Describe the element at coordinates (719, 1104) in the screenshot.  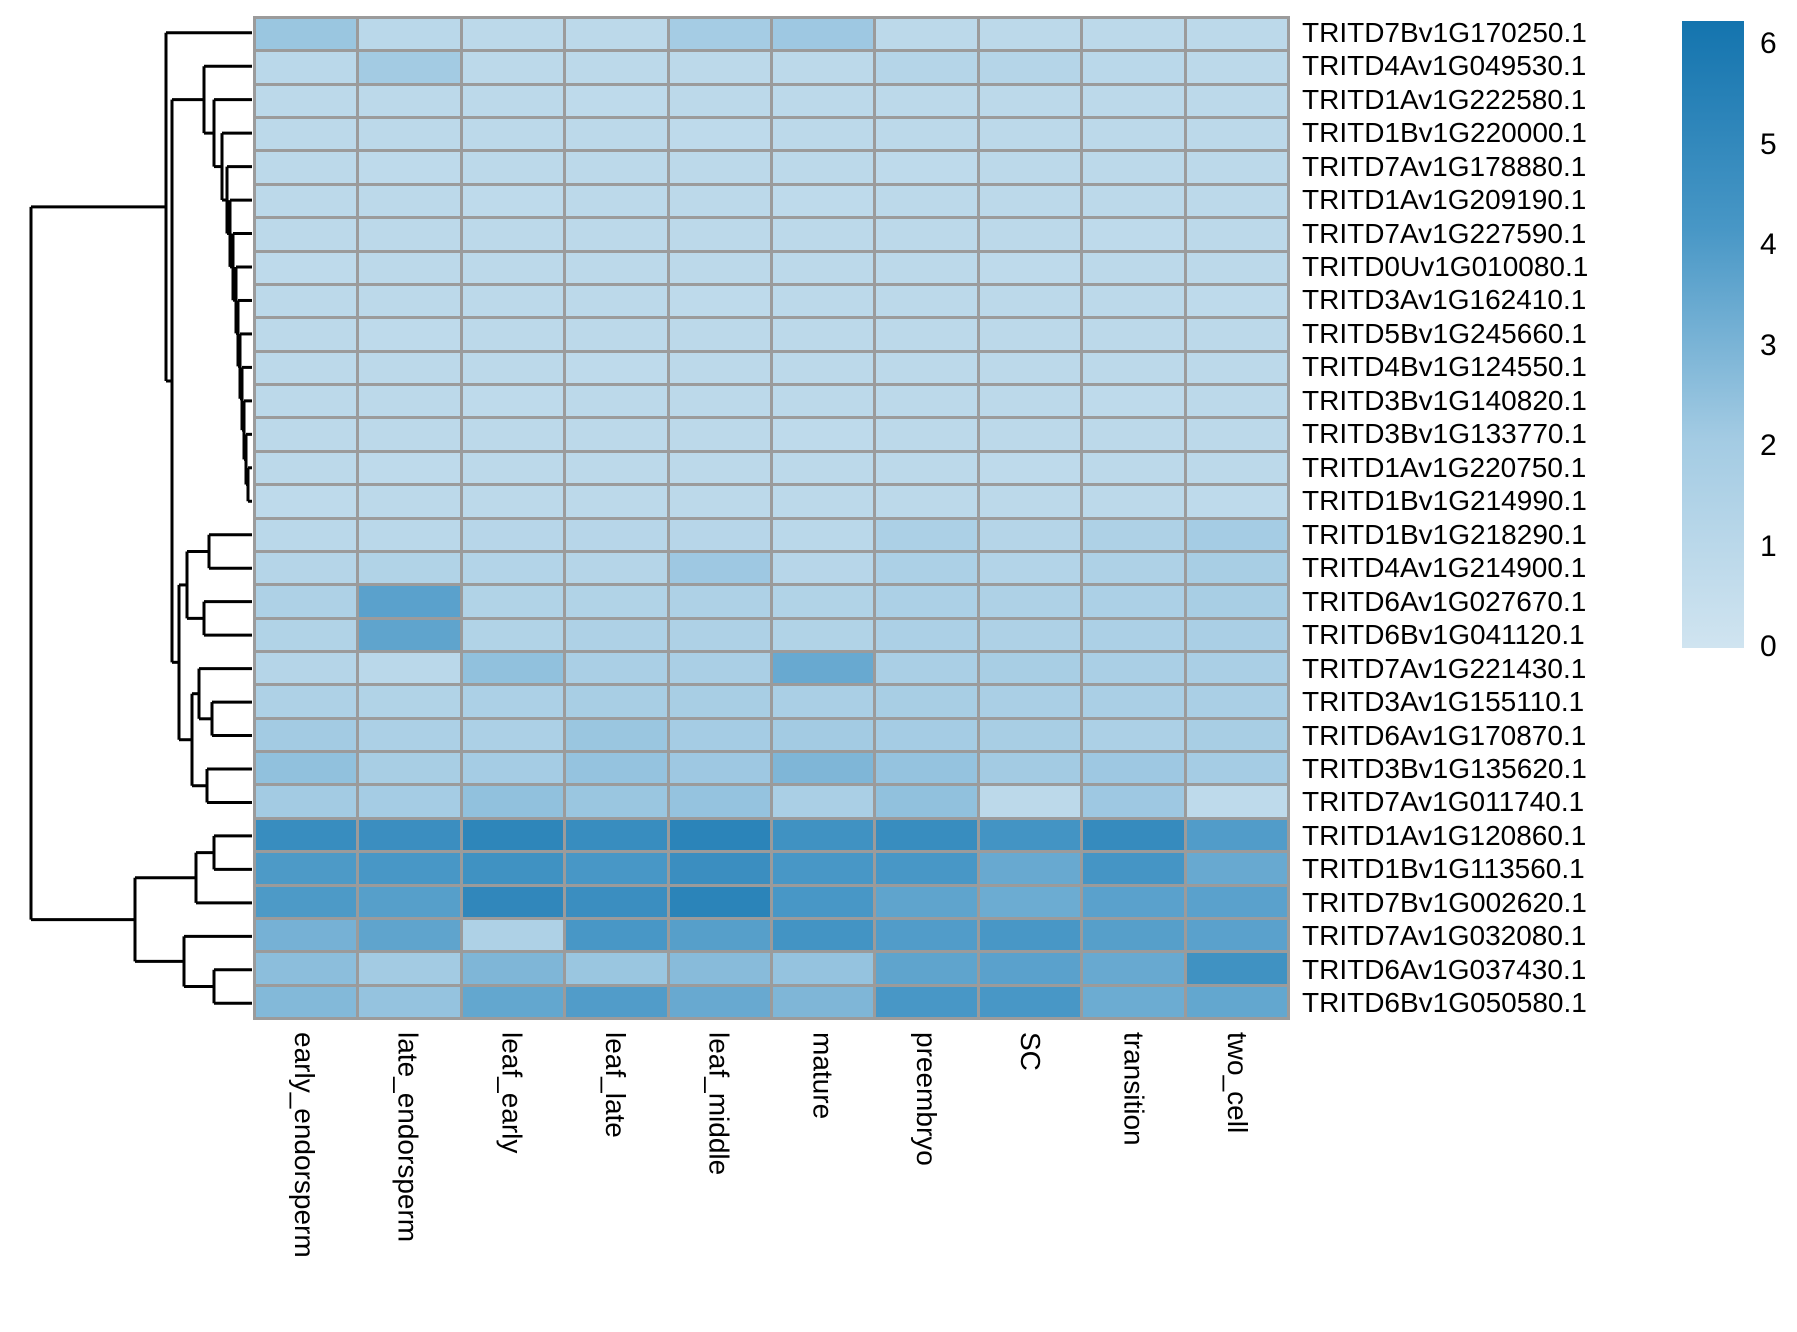
I see `column-label: leaf_middle` at that location.